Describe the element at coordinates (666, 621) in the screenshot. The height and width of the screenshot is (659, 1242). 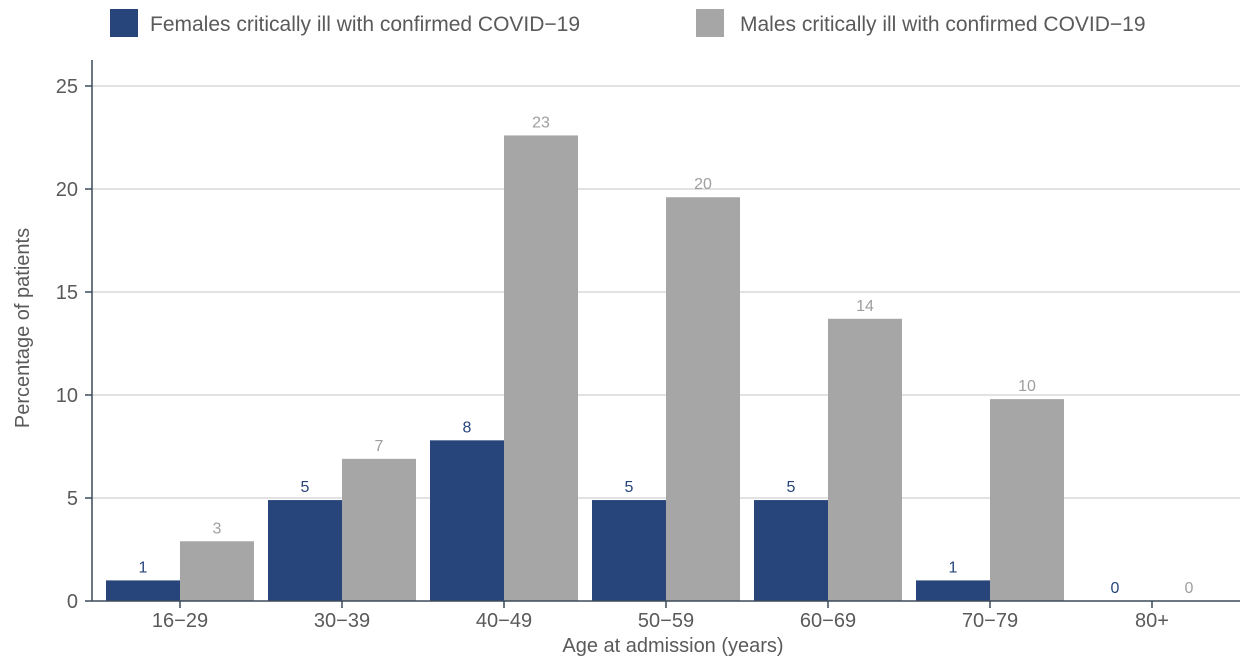
I see `x-tick-label: 50−59` at that location.